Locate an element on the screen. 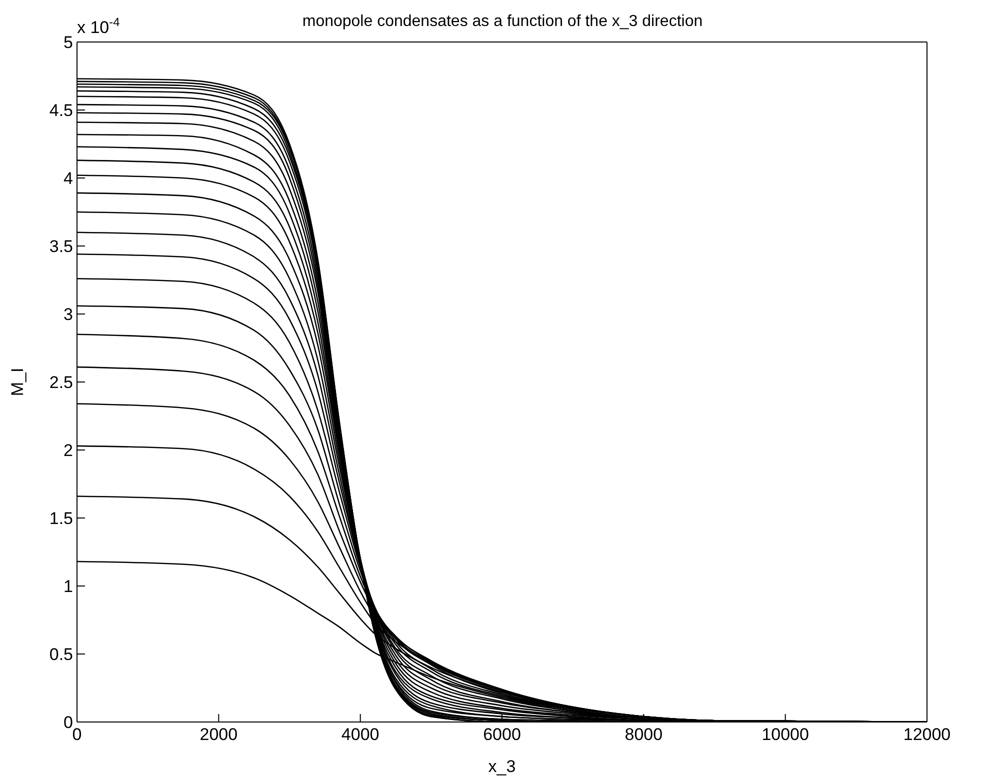  x-axis-title: x_3 is located at coordinates (502, 766).